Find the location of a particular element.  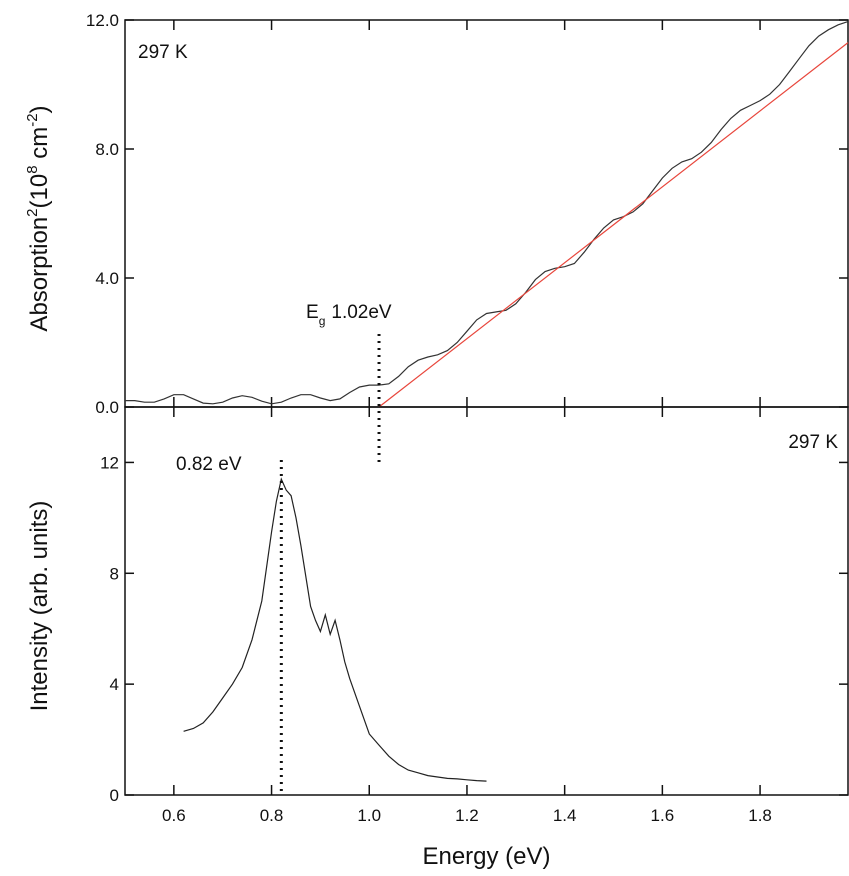

x-tick-label: 0.6 is located at coordinates (174, 815).